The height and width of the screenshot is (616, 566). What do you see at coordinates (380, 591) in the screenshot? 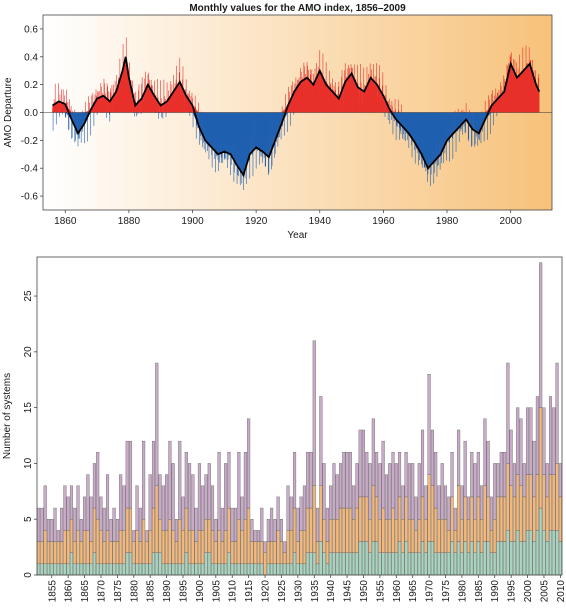
I see `storm-x-tick-label: 1955` at bounding box center [380, 591].